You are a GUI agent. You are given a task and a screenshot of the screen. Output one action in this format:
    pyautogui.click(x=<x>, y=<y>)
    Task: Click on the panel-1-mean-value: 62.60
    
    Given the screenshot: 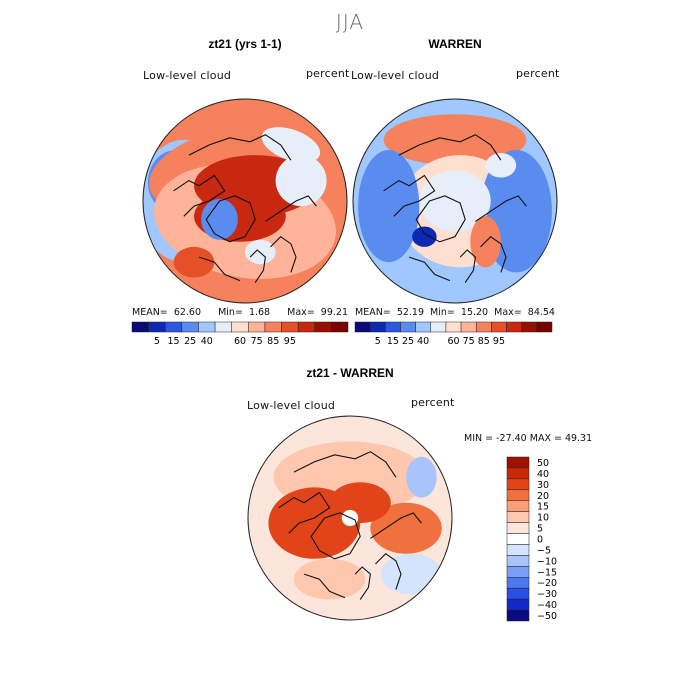 What is the action you would take?
    pyautogui.click(x=187, y=312)
    